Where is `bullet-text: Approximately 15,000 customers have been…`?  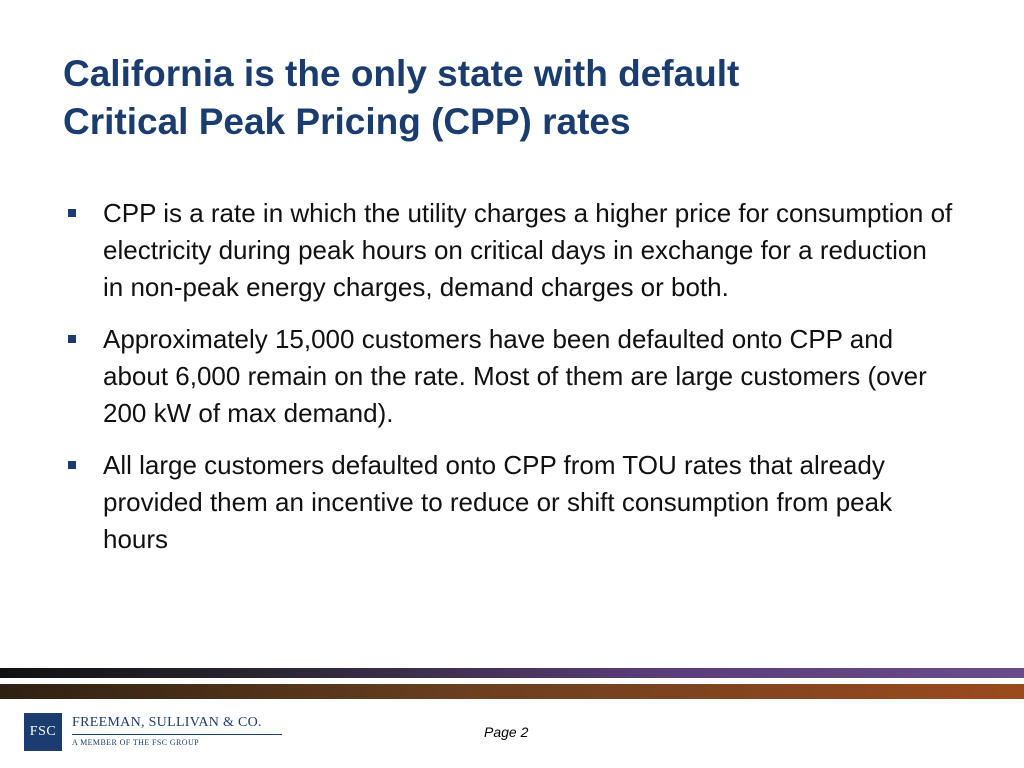
bullet-text: Approximately 15,000 customers have been… is located at coordinates (515, 376).